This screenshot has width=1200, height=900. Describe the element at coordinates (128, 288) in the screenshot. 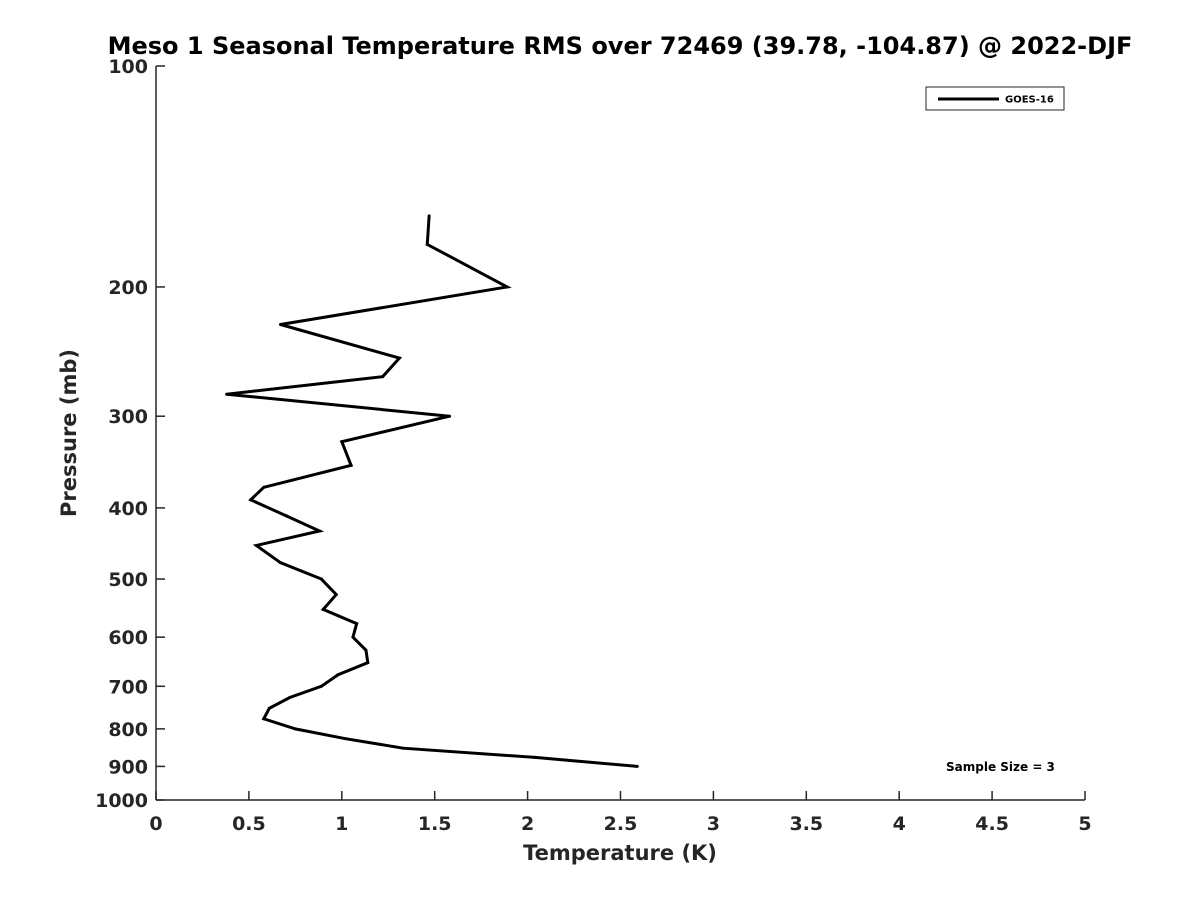

I see `y-tick-label: 200` at that location.